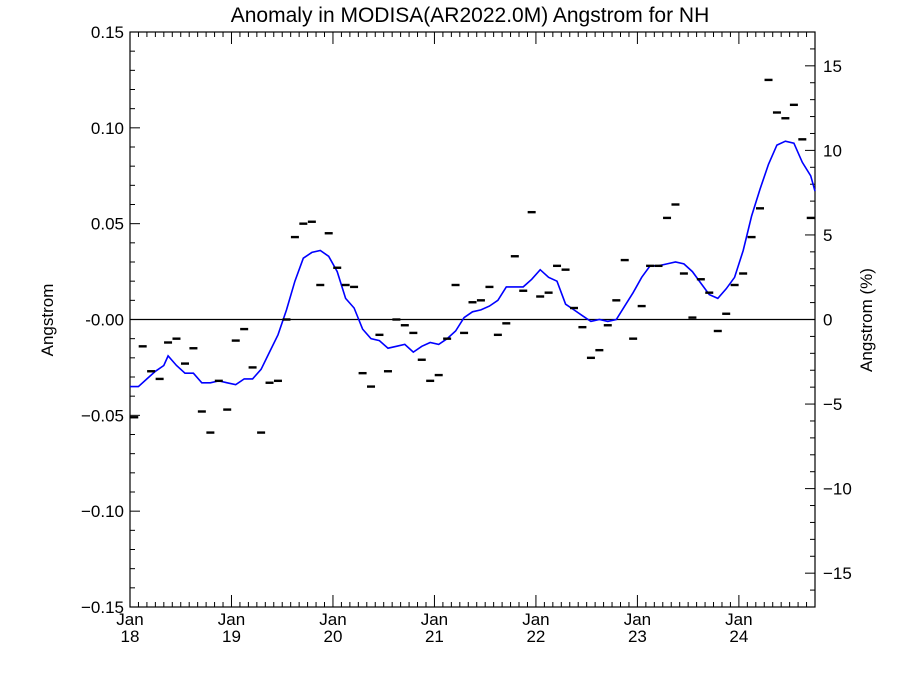  Describe the element at coordinates (535, 636) in the screenshot. I see `x-tick-label-year: 22` at that location.